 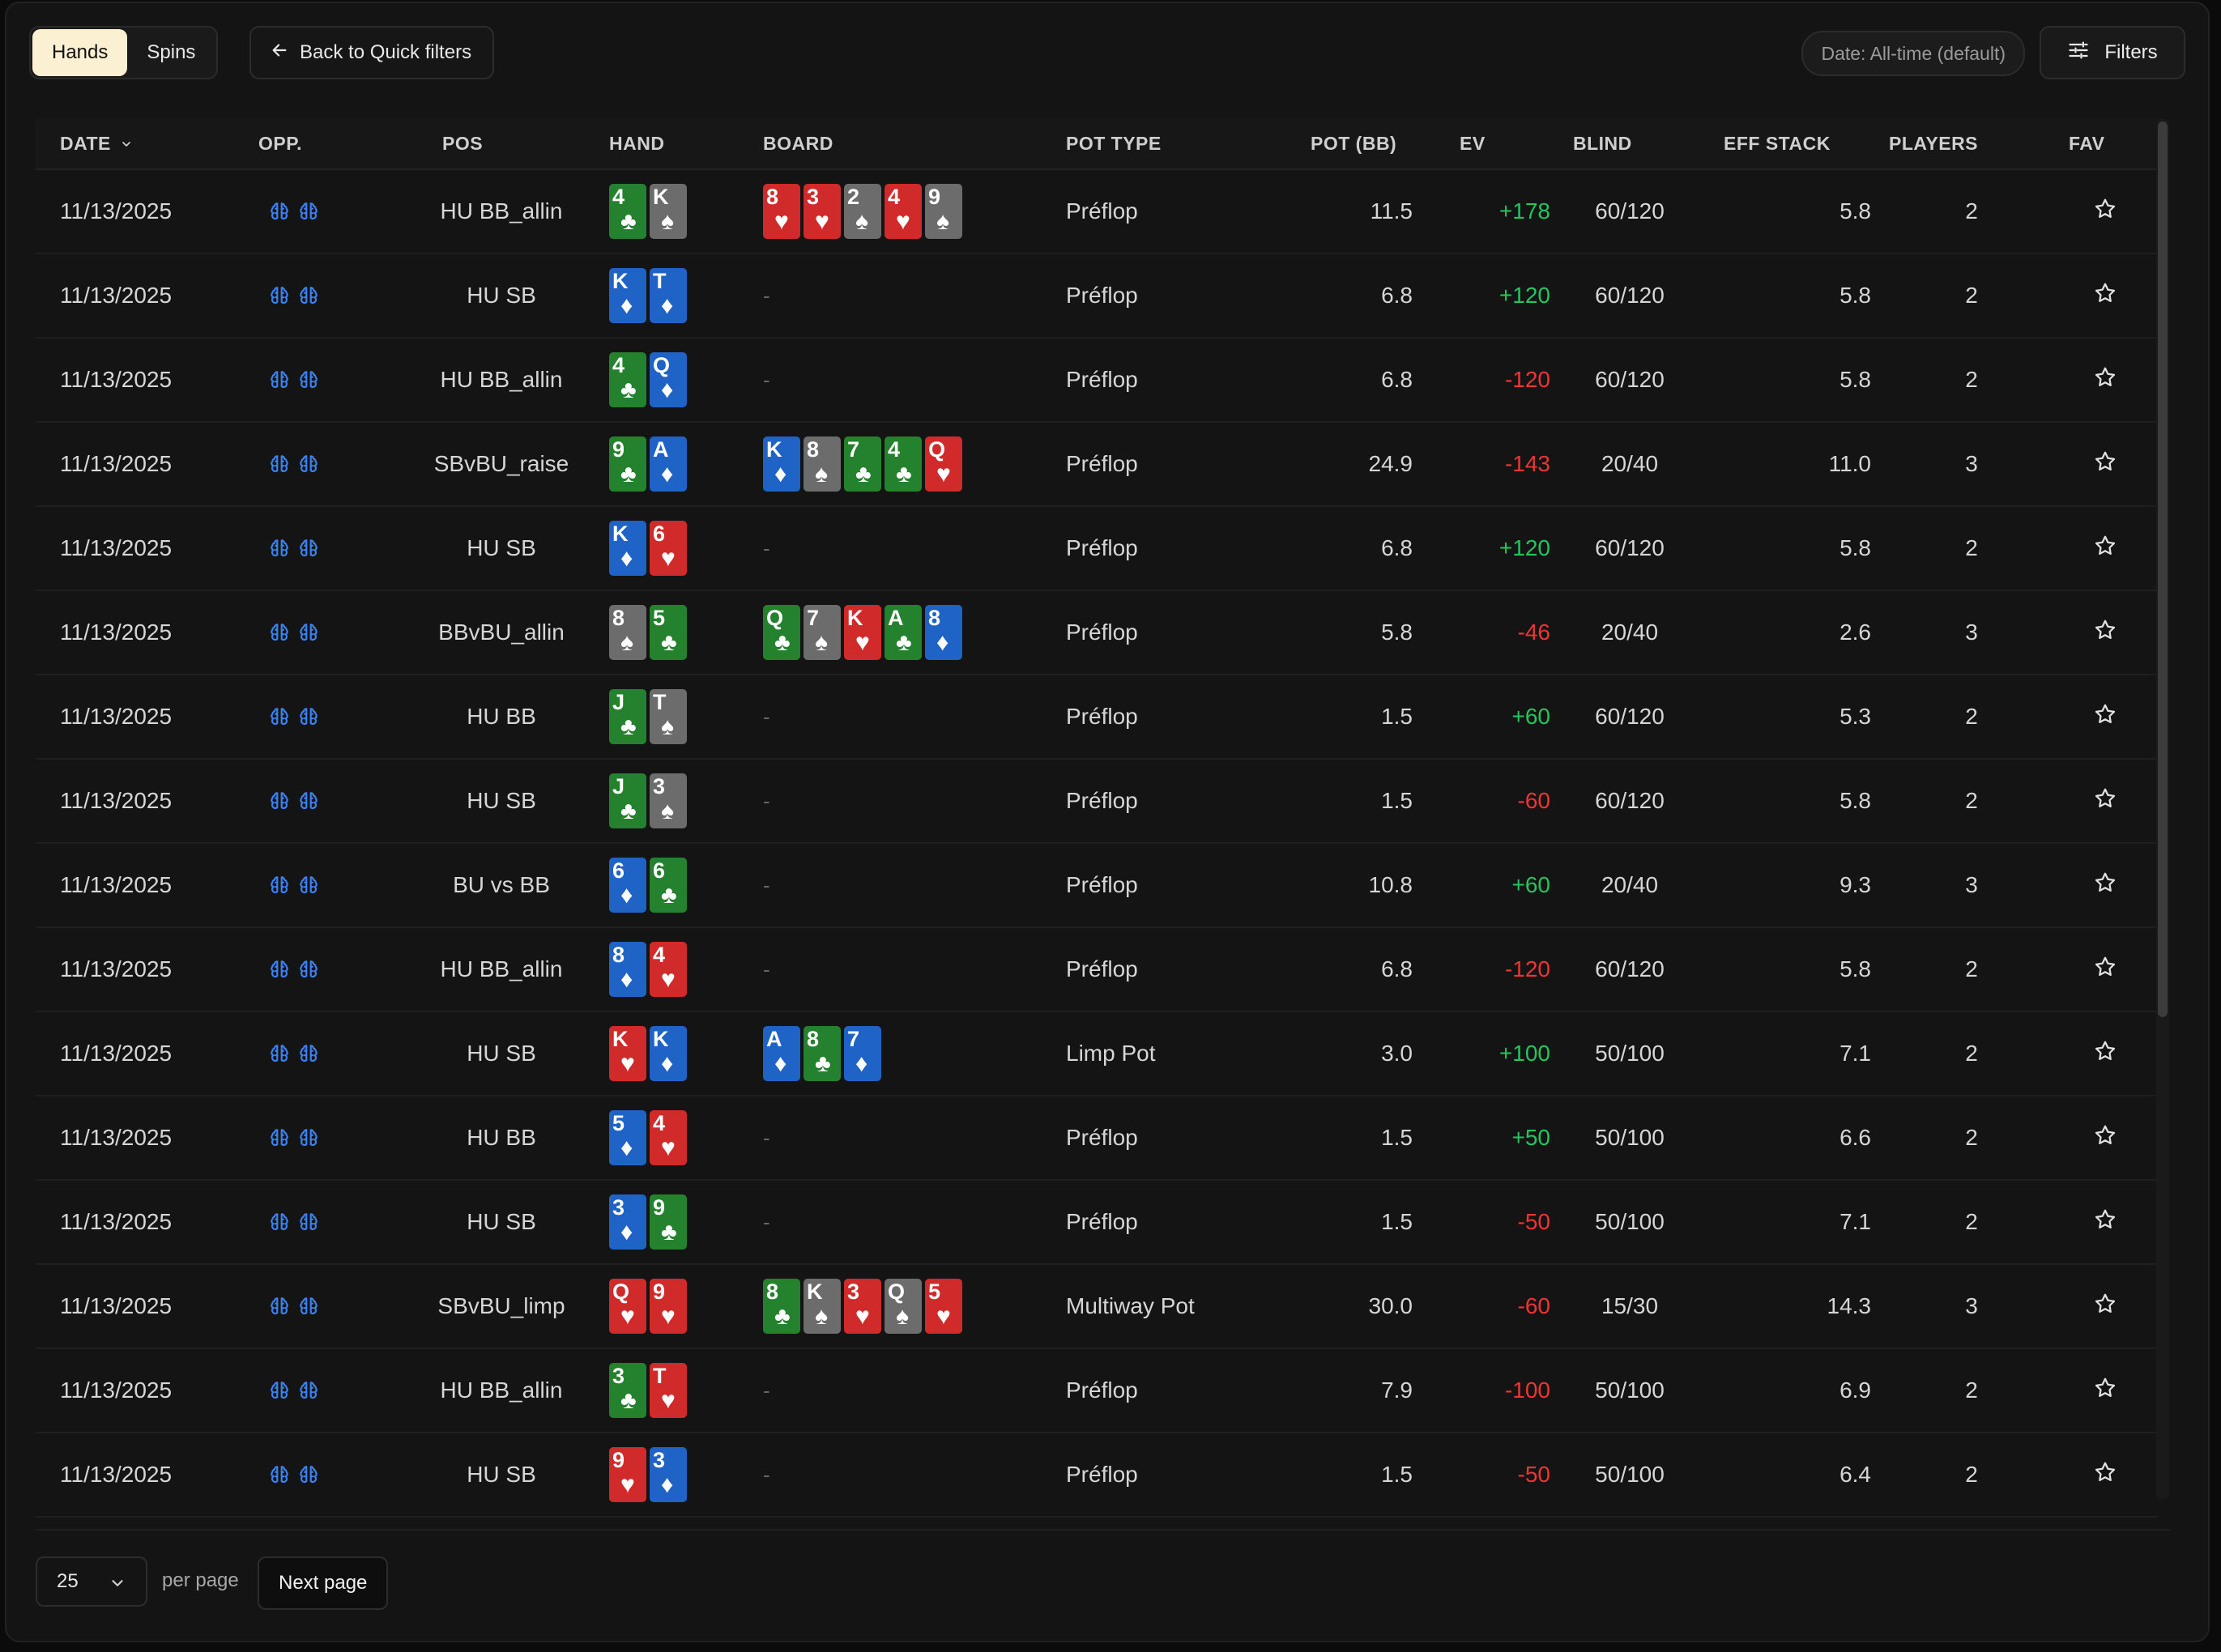 I want to click on eff-stack-cell: 7.1, so click(x=1855, y=1221).